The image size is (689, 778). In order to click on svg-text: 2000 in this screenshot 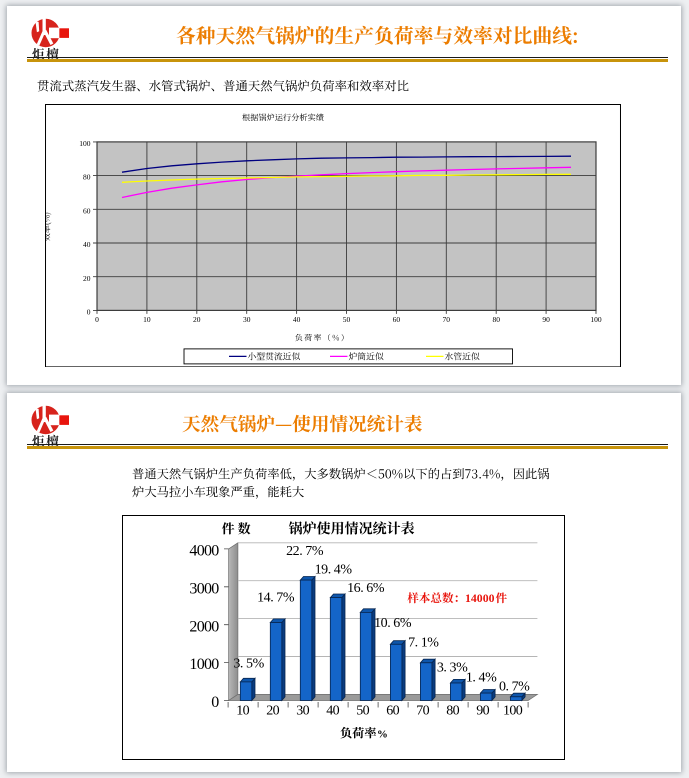, I will do `click(204, 626)`.